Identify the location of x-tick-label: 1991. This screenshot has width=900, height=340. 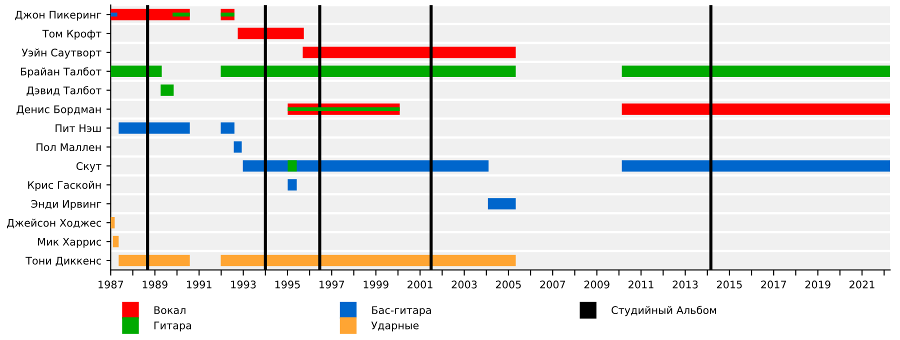
(199, 284).